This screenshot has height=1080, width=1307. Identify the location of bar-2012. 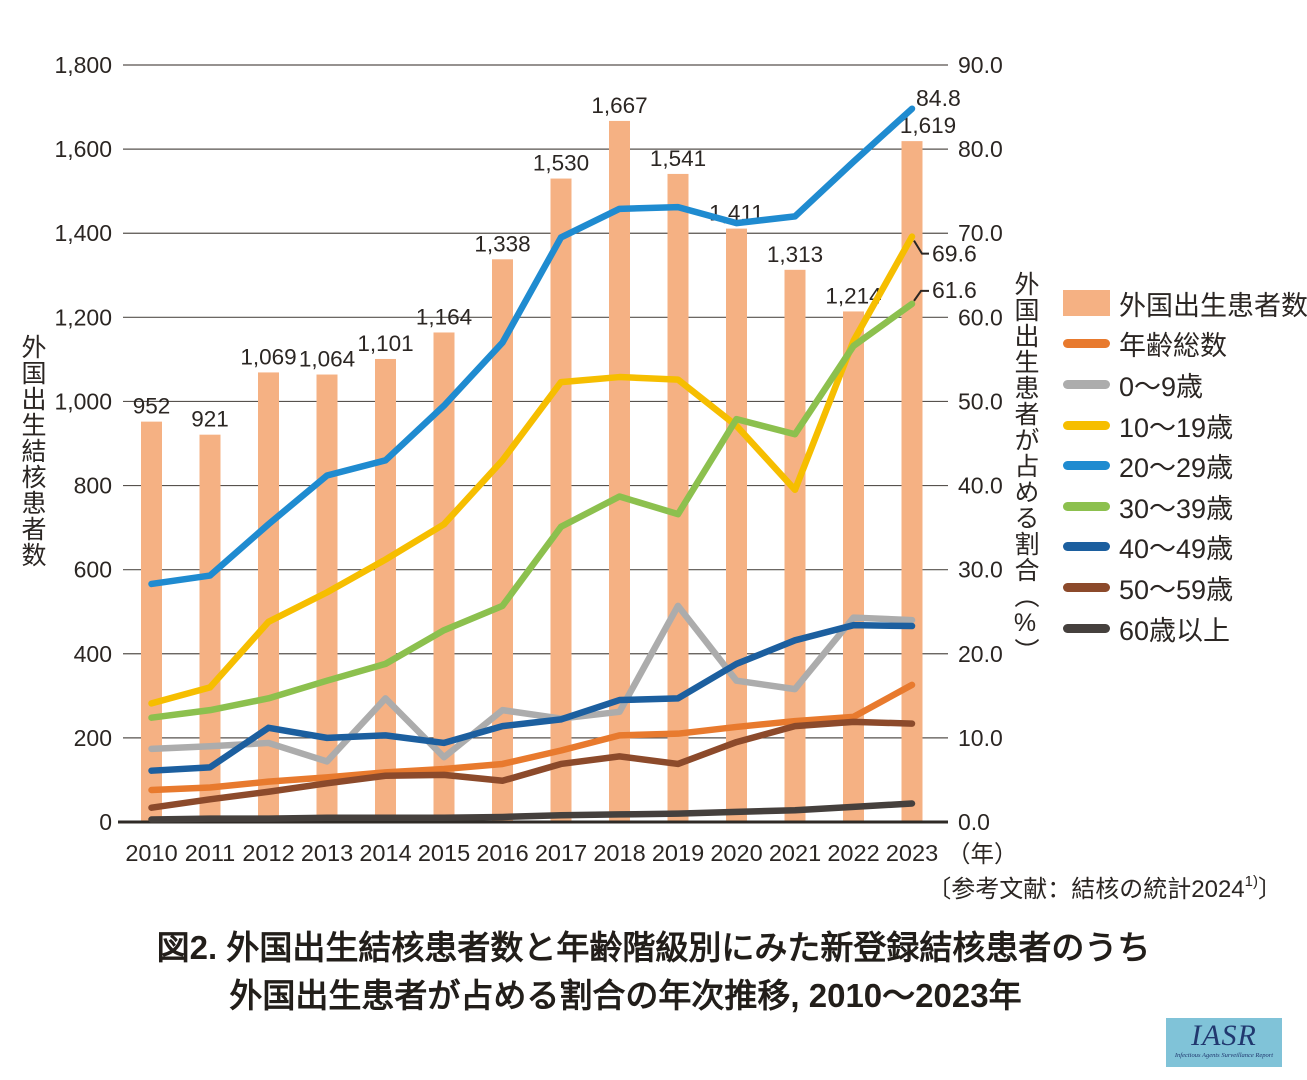
(268, 597).